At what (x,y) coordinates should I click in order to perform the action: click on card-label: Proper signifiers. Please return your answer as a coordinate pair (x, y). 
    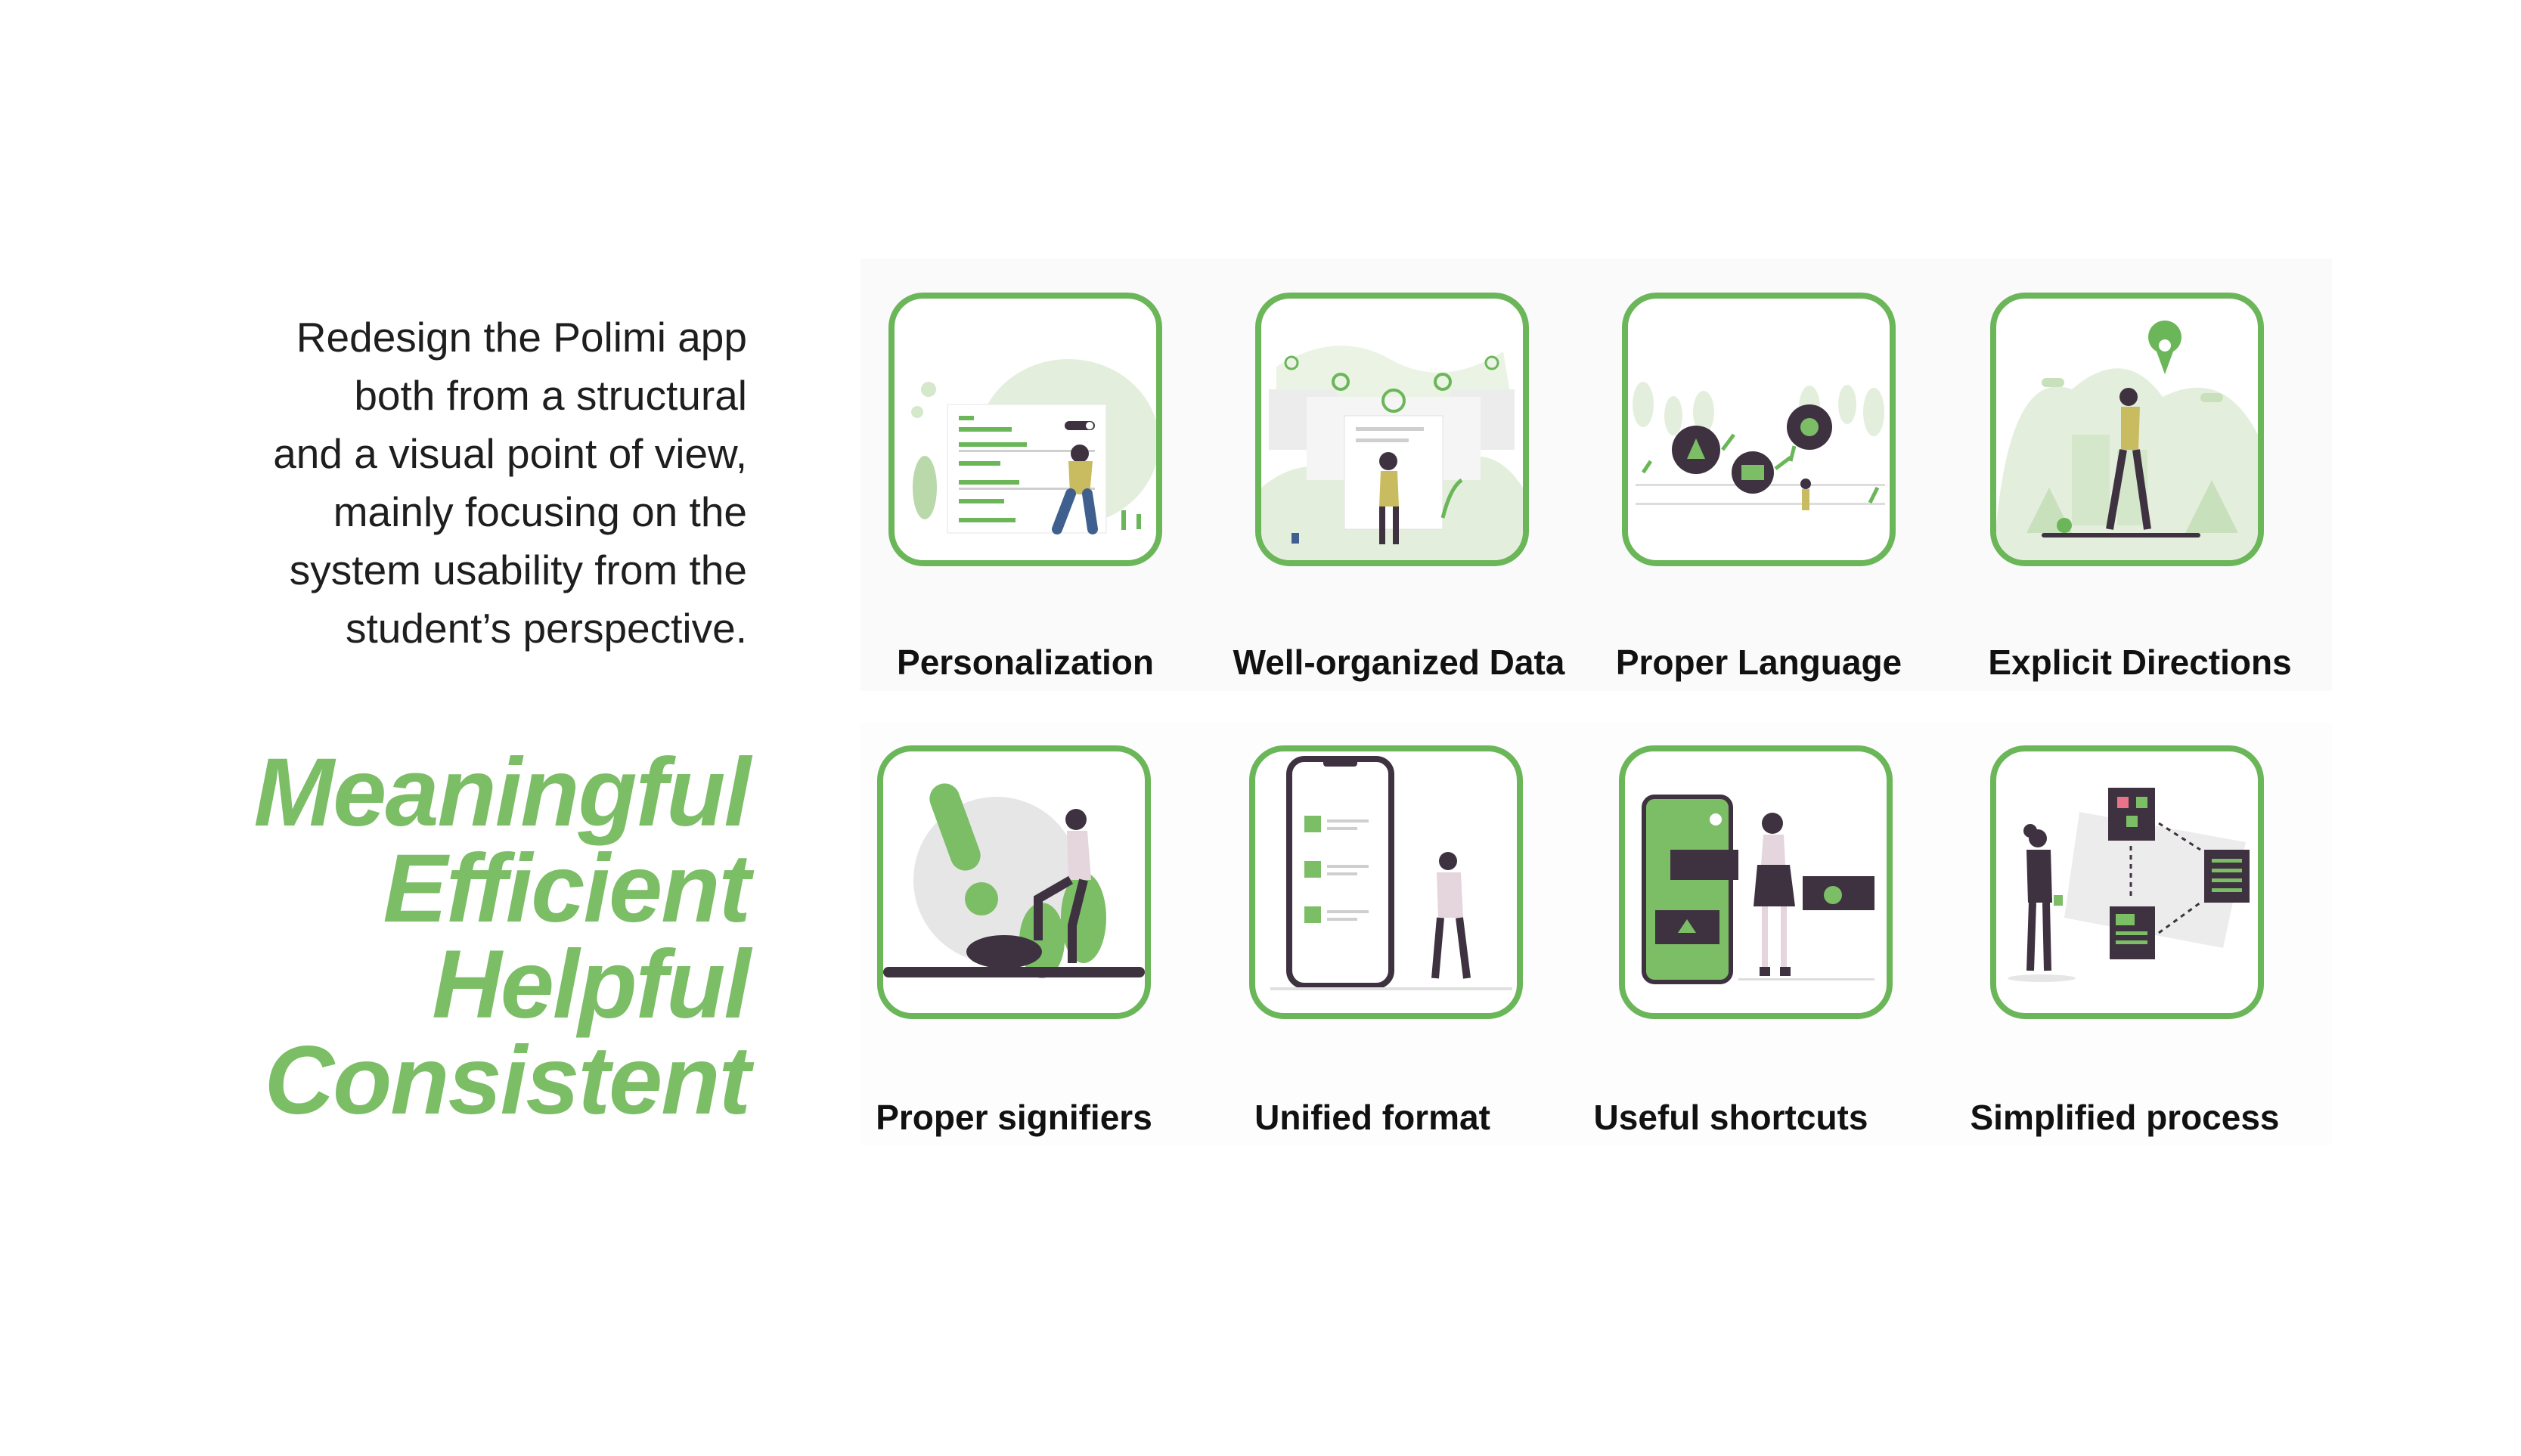
    Looking at the image, I should click on (1014, 1117).